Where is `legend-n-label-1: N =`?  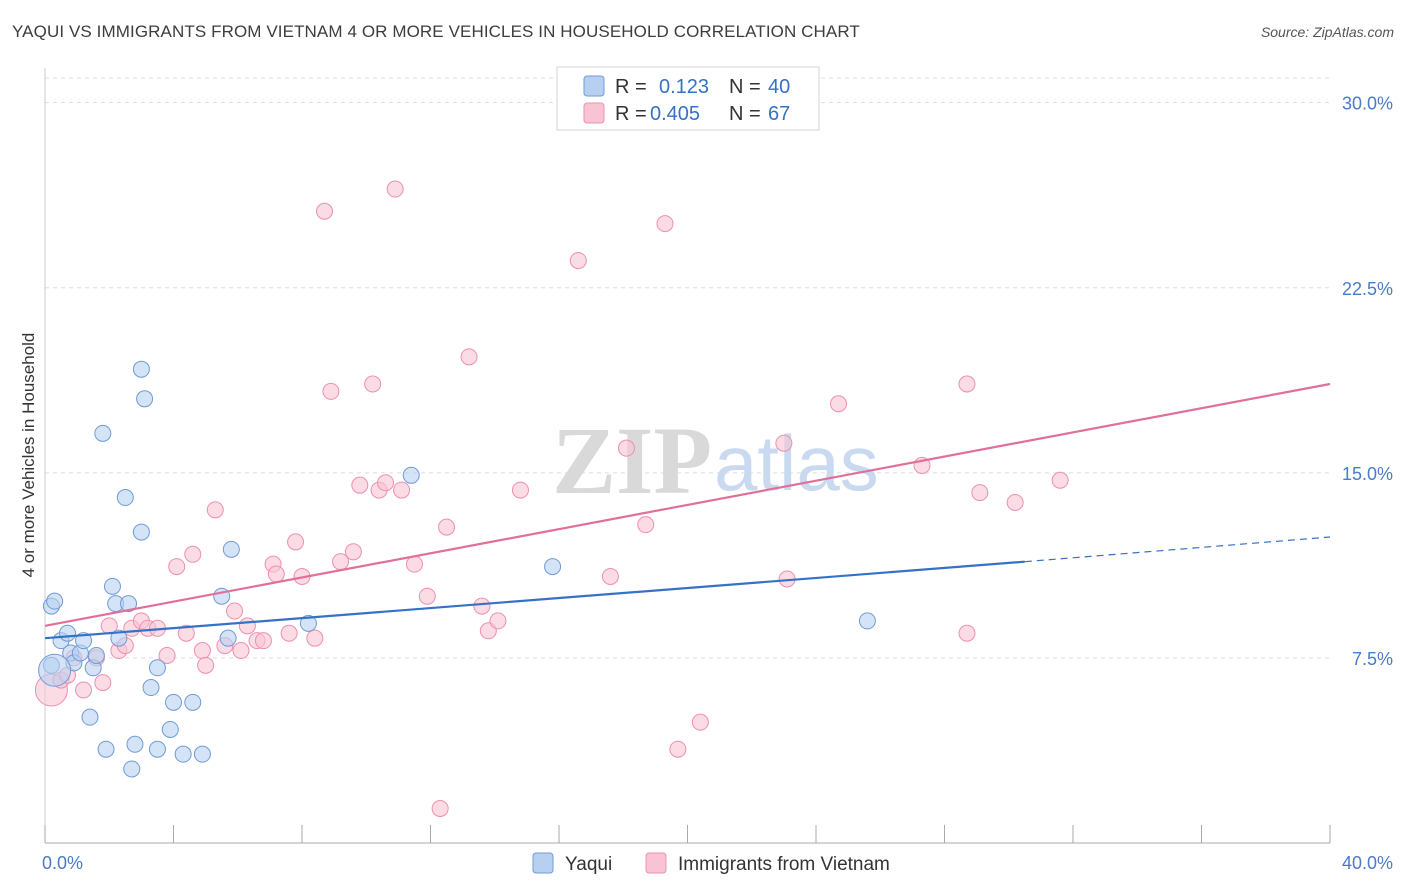
legend-n-label-1: N = is located at coordinates (745, 87).